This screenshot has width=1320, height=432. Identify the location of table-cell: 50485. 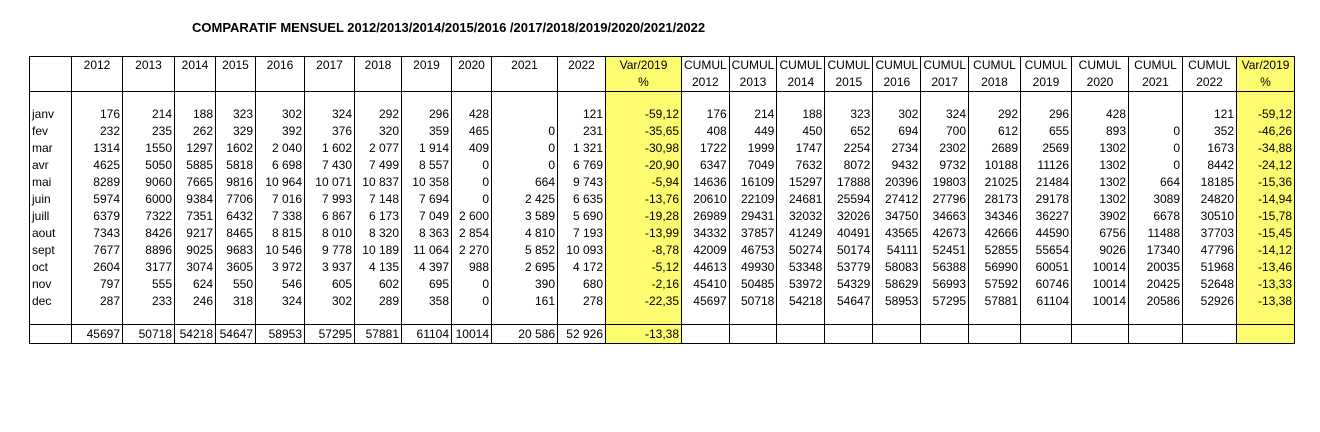
(753, 284).